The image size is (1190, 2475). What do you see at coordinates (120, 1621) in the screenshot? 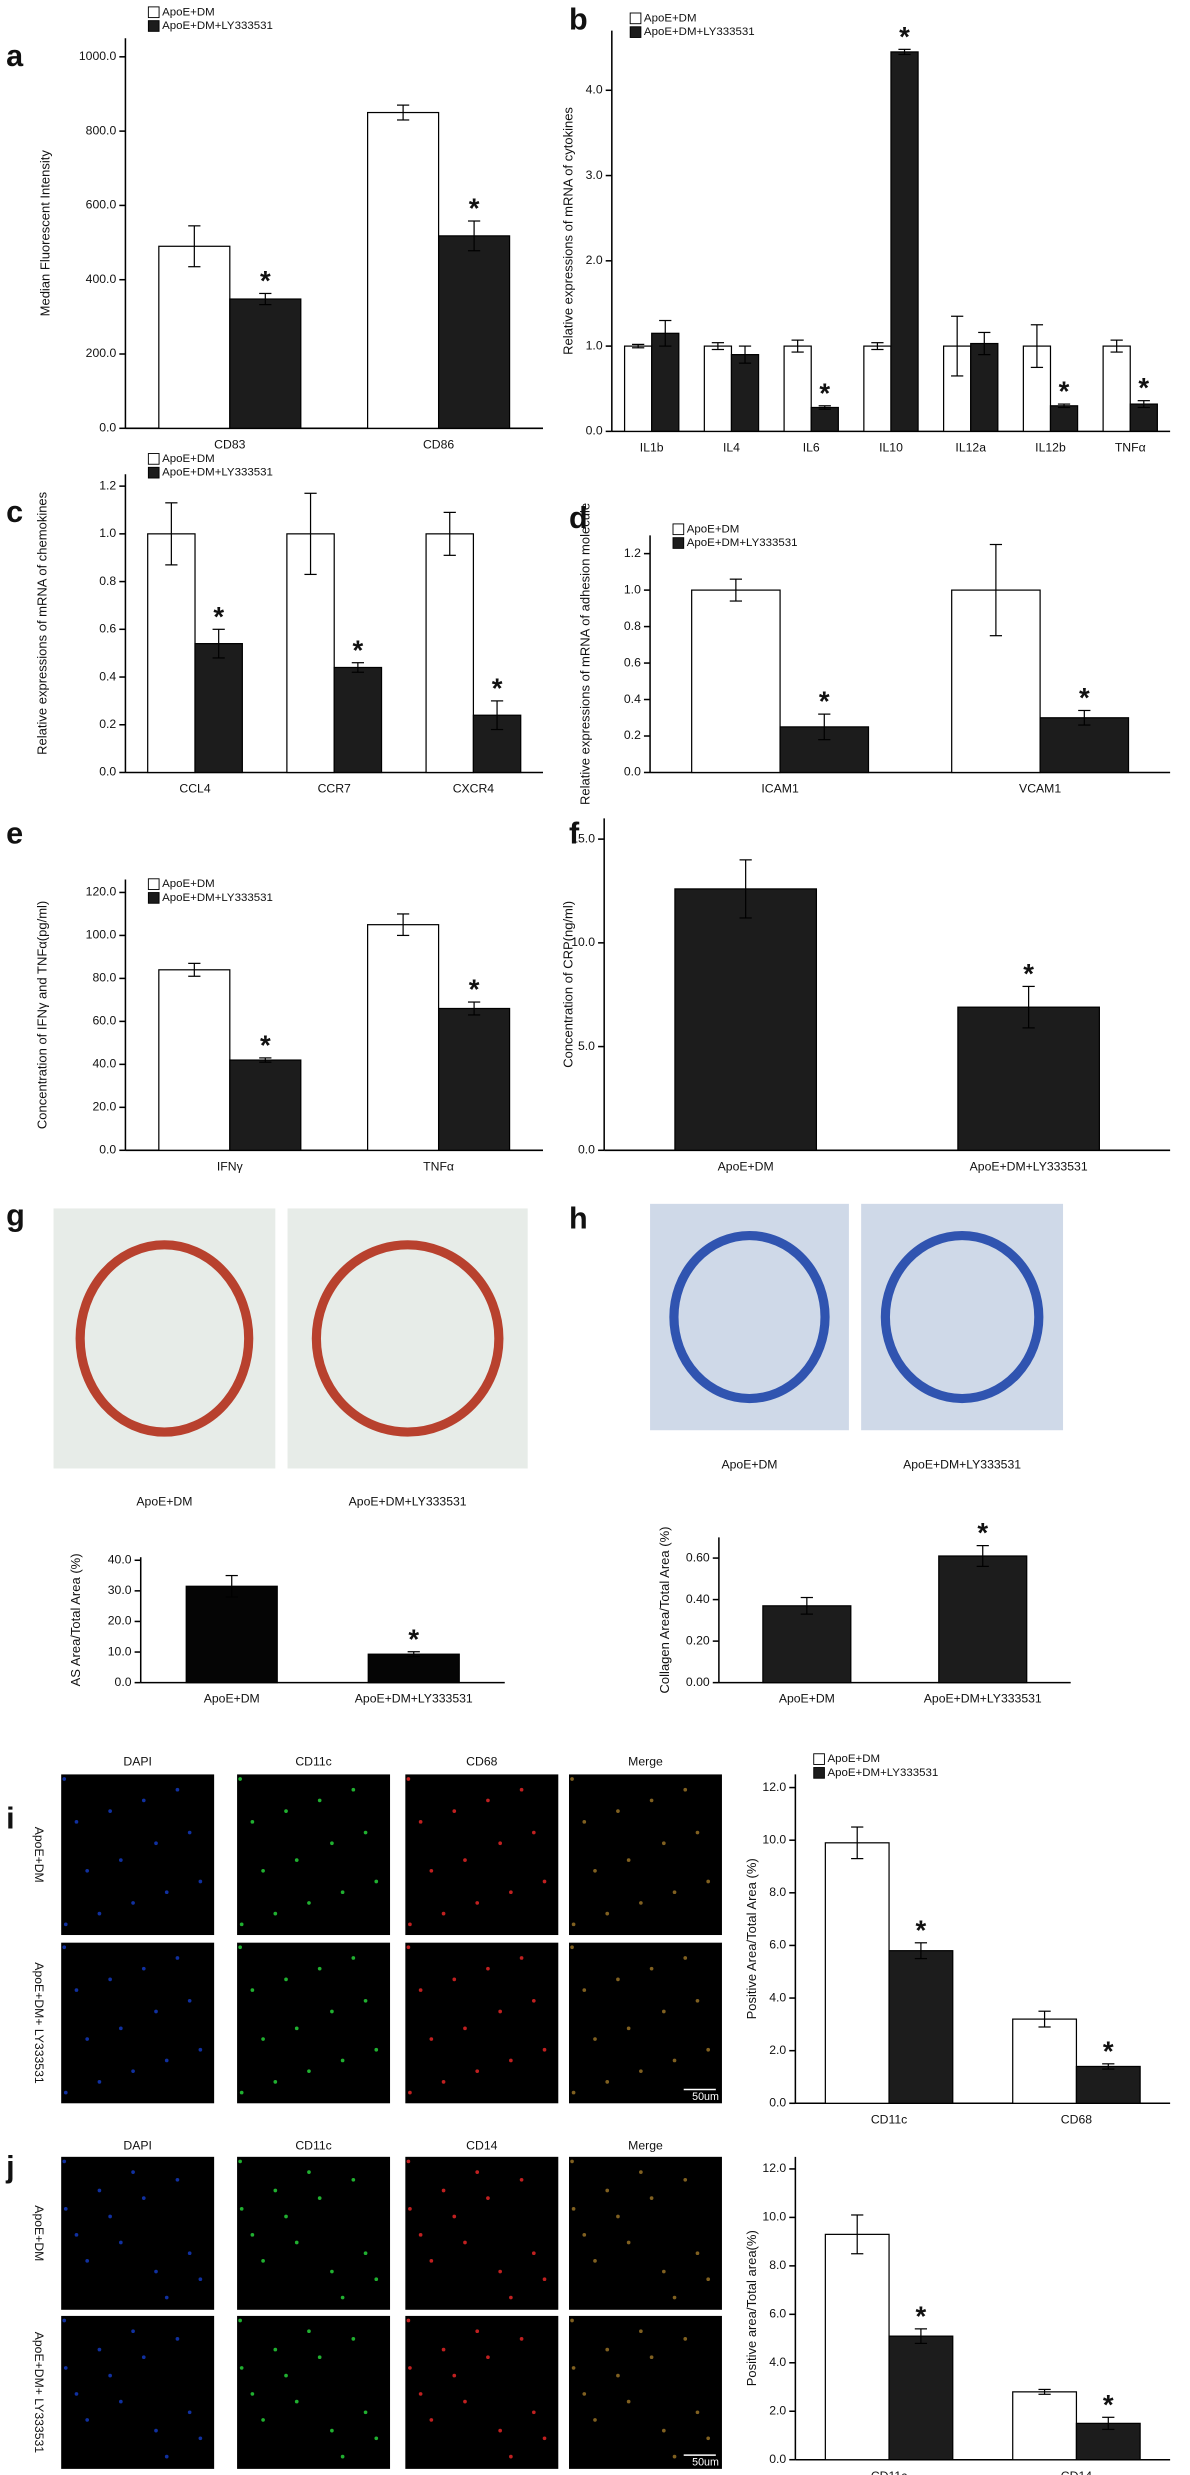
I see `y-tick-label: 20.0` at bounding box center [120, 1621].